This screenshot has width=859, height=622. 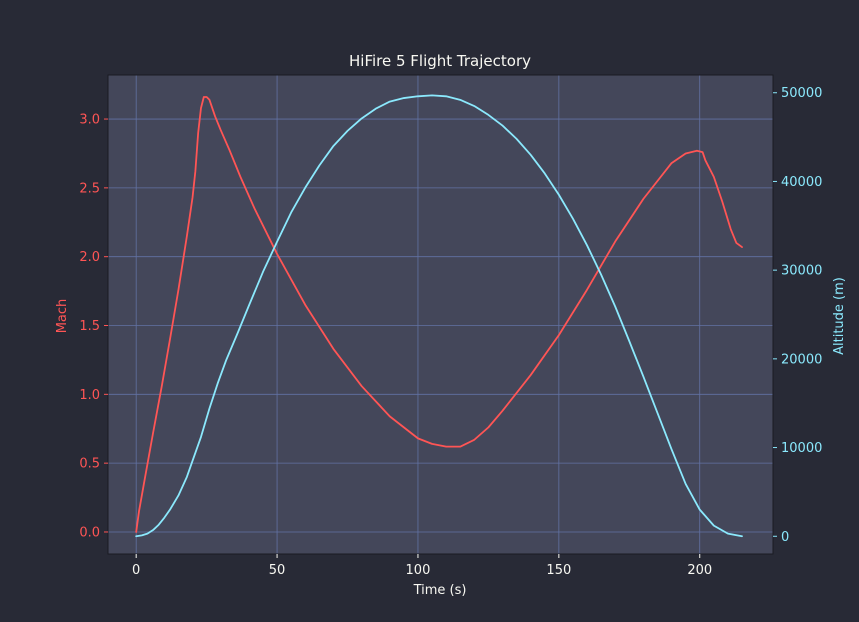 What do you see at coordinates (89, 188) in the screenshot?
I see `y-left-tick-label: 2.5` at bounding box center [89, 188].